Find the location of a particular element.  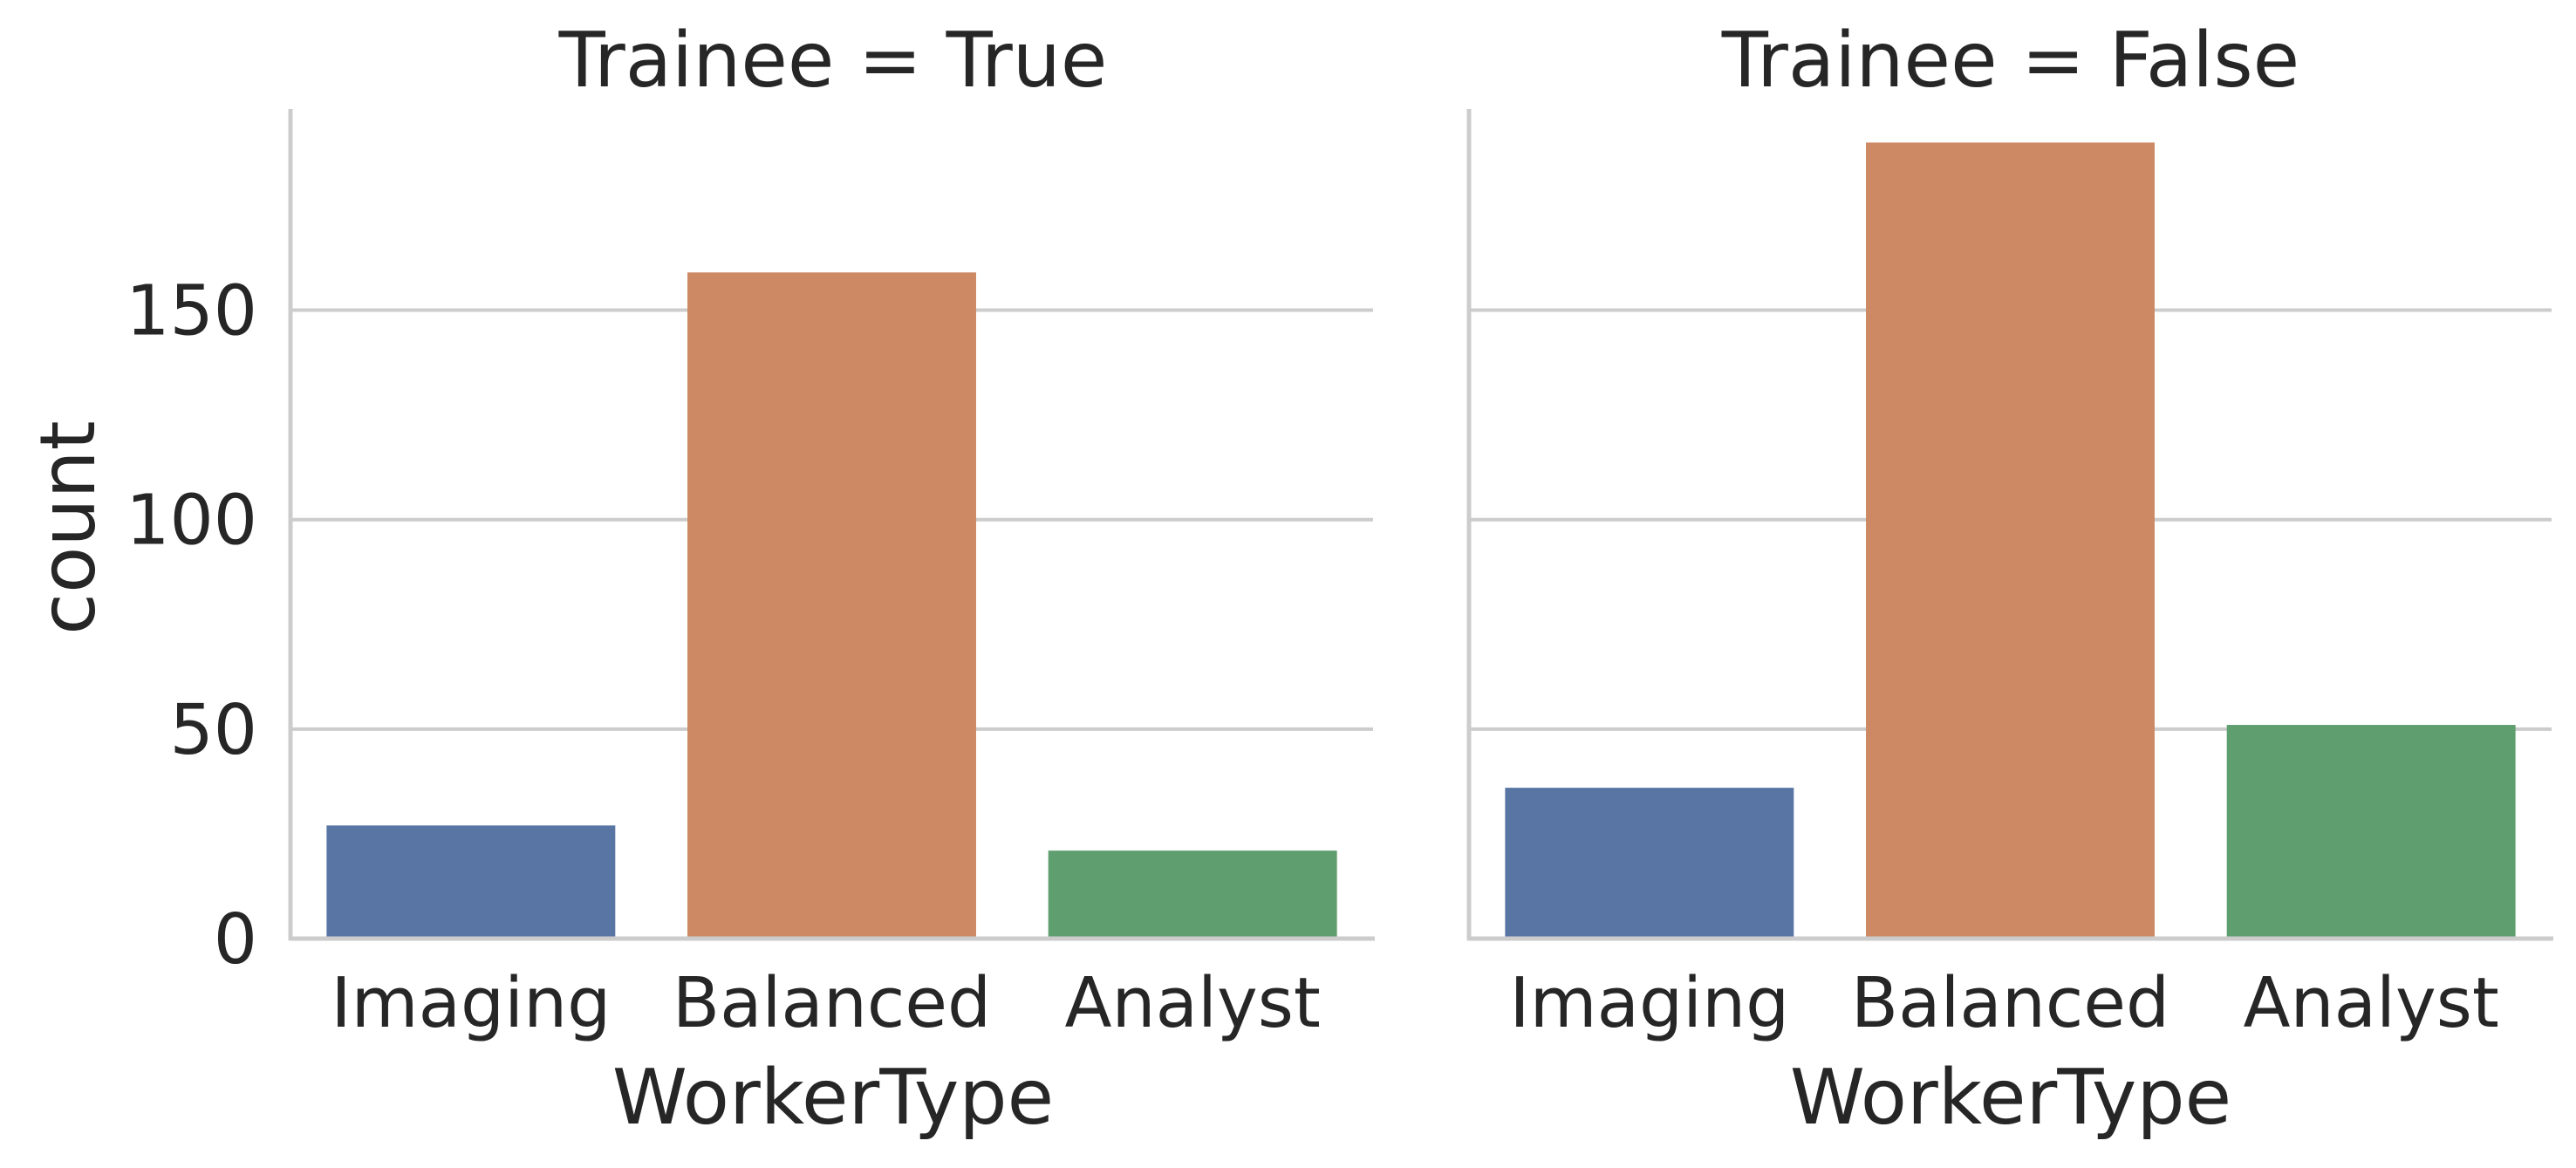

y-tick-label: 150 is located at coordinates (191, 311).